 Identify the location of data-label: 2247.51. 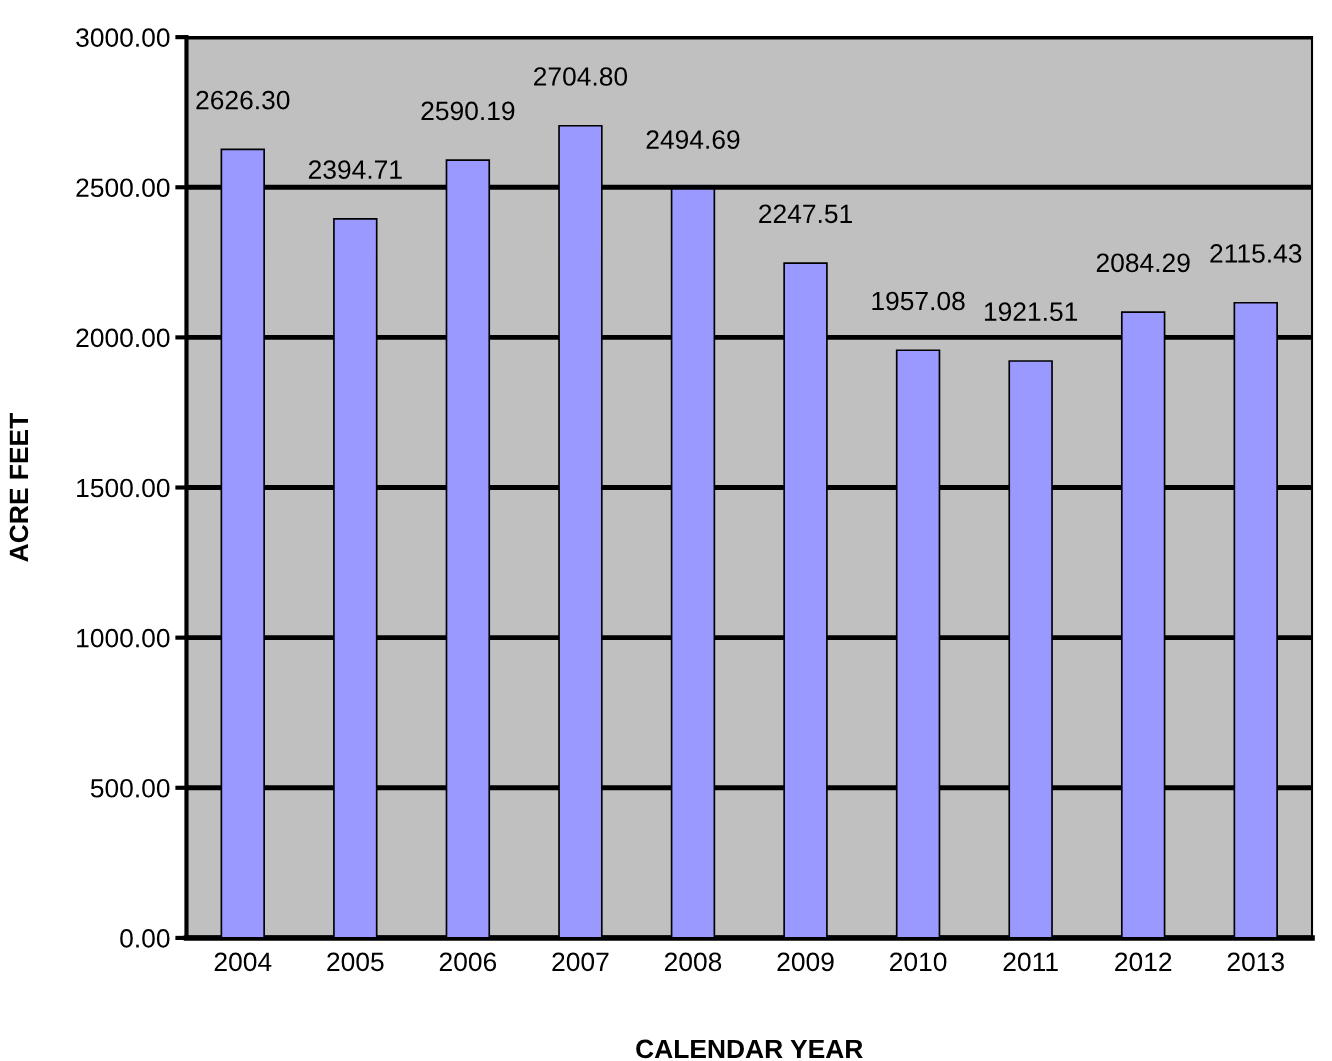
(805, 214).